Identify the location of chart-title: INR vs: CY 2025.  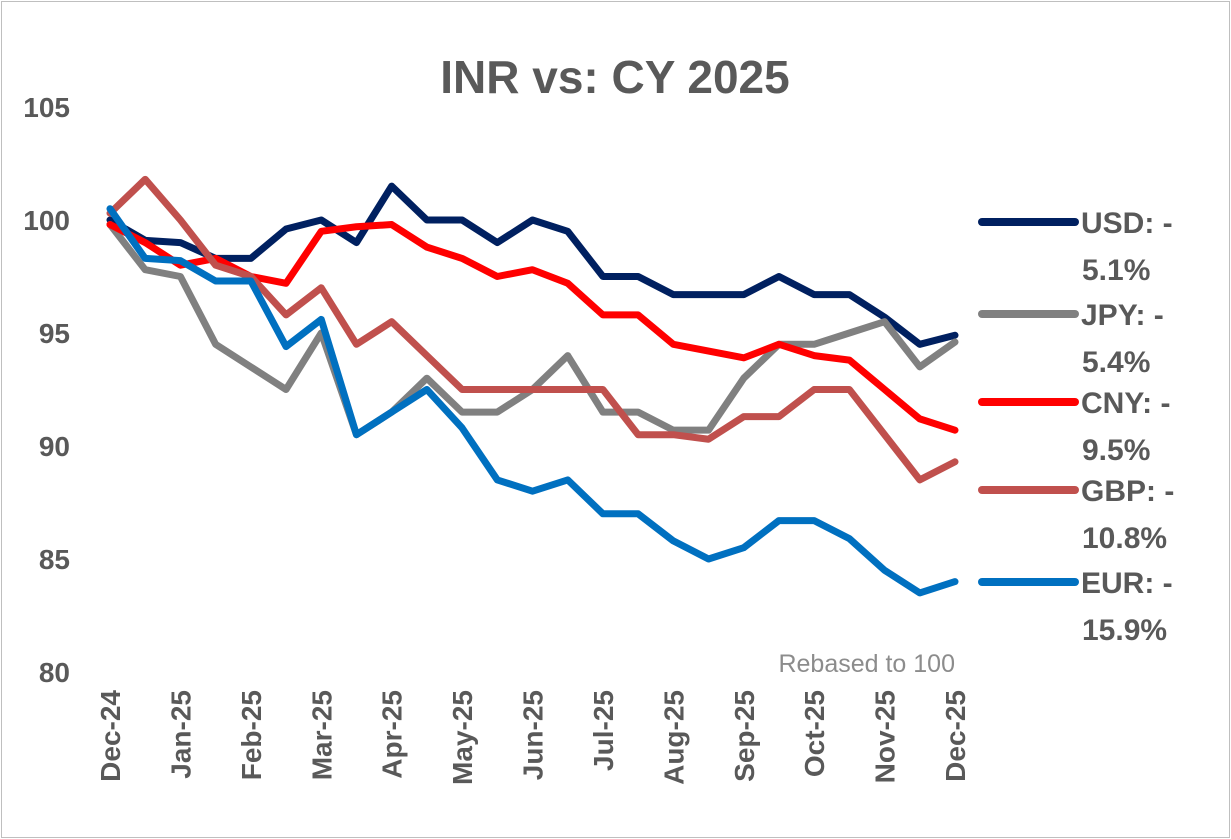
(614, 77).